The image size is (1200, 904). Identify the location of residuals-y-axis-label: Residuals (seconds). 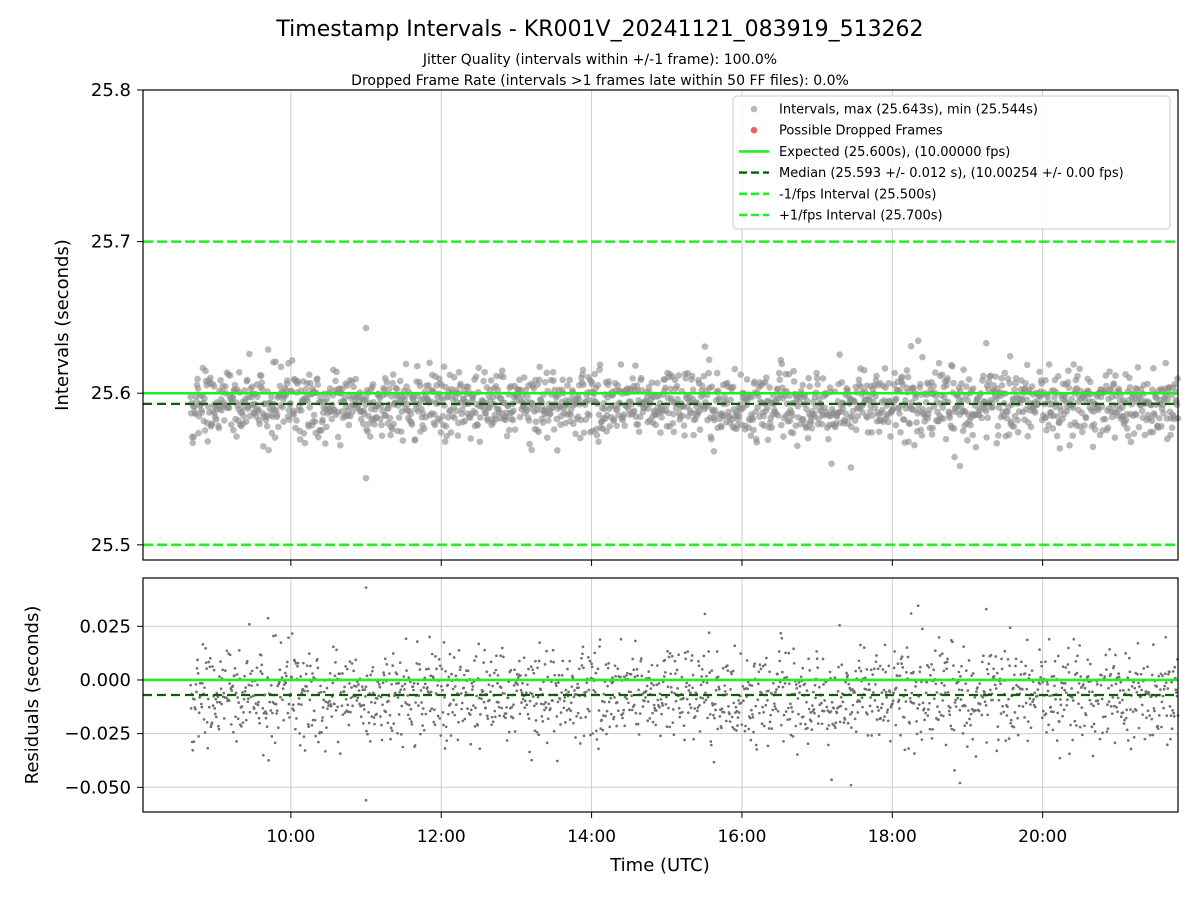
(32, 695).